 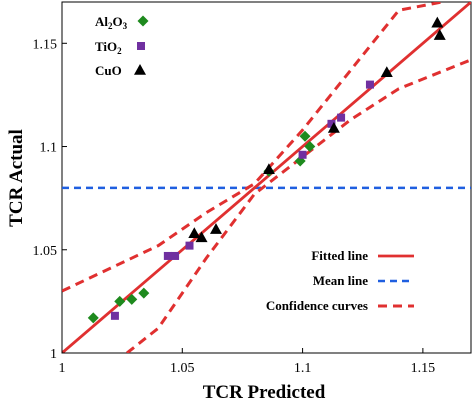 What do you see at coordinates (49, 148) in the screenshot?
I see `y-tick-label: 1.1` at bounding box center [49, 148].